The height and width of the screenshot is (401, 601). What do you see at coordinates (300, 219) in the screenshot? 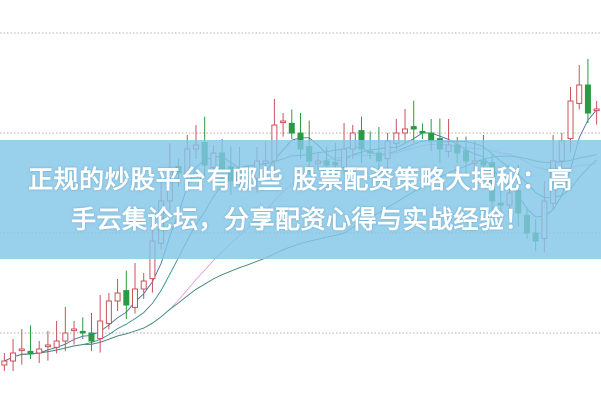
I see `headline-line-2: 手云集论坛，分享配资心得与实战经验！` at bounding box center [300, 219].